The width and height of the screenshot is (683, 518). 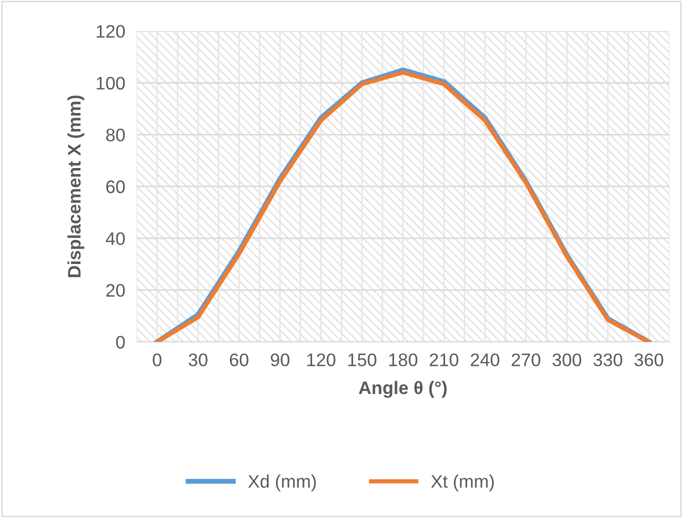 What do you see at coordinates (526, 359) in the screenshot?
I see `x-tick-label: 270` at bounding box center [526, 359].